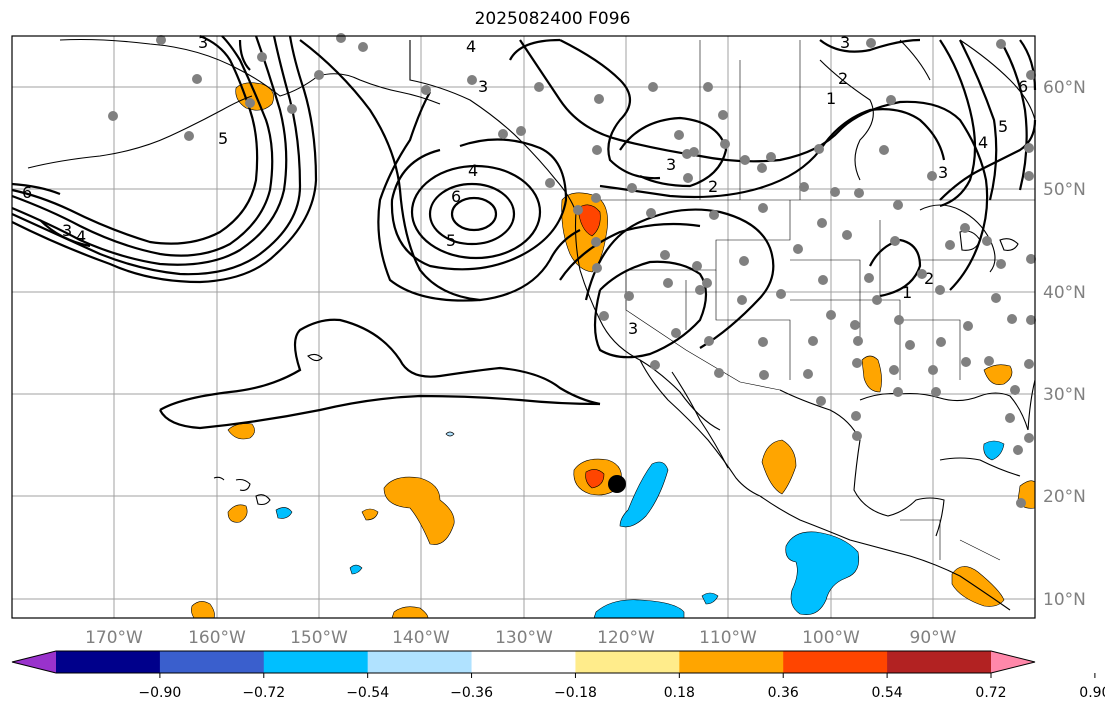 This screenshot has height=712, width=1105. What do you see at coordinates (1064, 88) in the screenshot?
I see `lat-label: 60°N` at bounding box center [1064, 88].